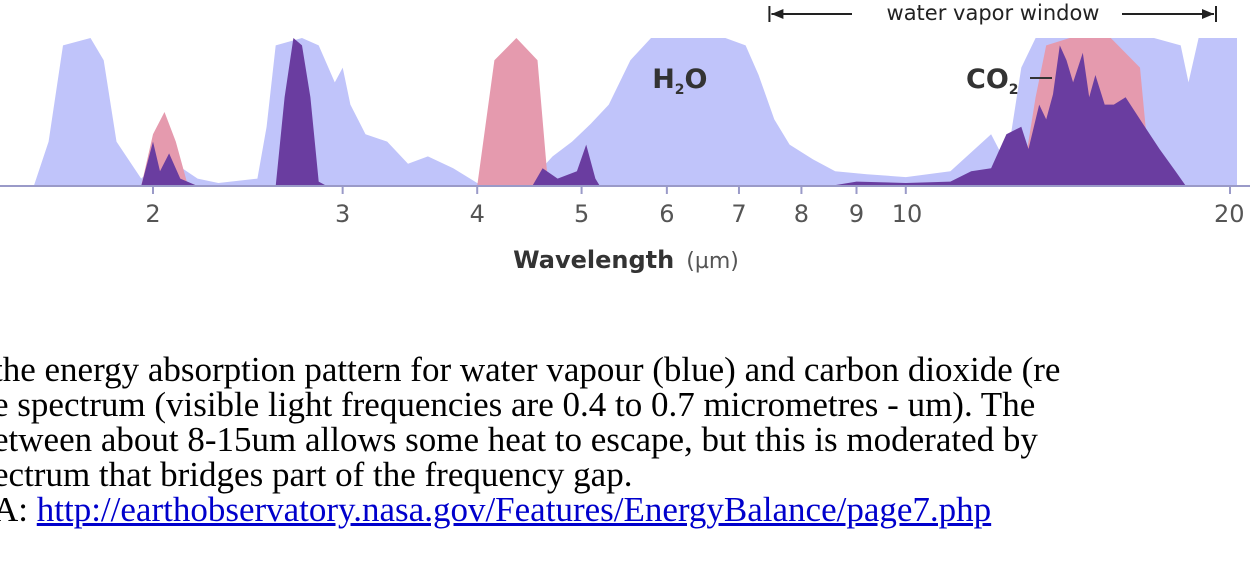 Image resolution: width=1250 pixels, height=580 pixels. What do you see at coordinates (777, 14) in the screenshot?
I see `window-arrowhead-left` at bounding box center [777, 14].